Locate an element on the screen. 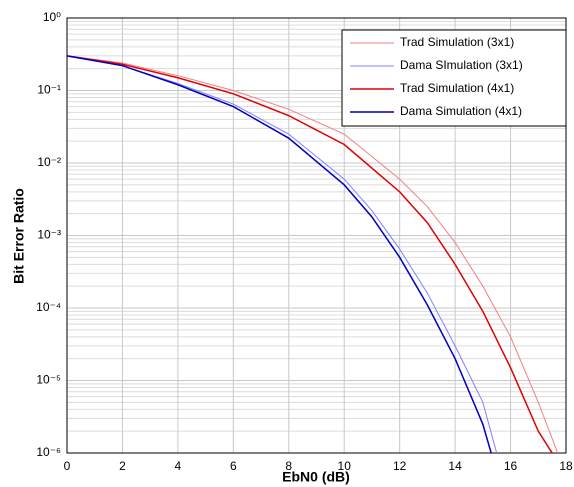  legend-box is located at coordinates (454, 78).